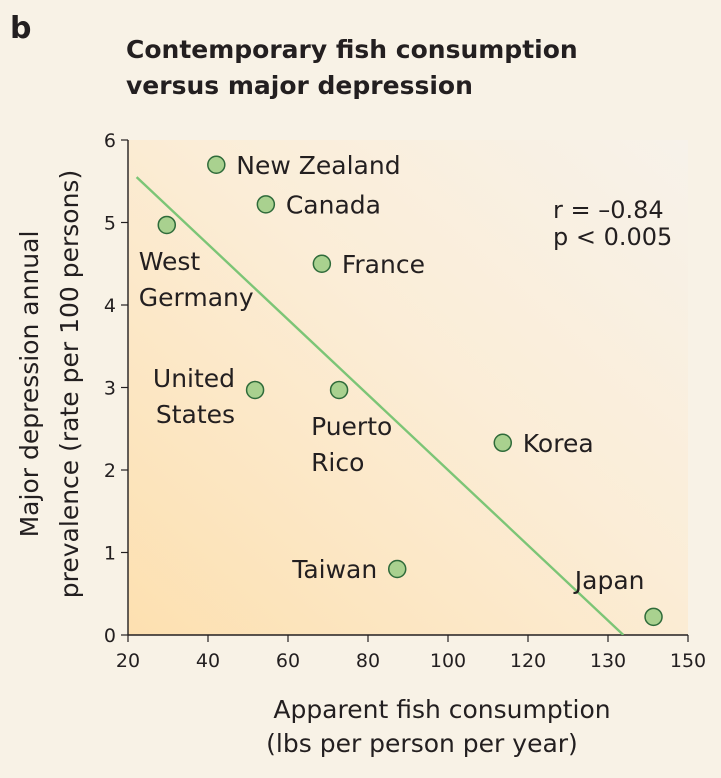  What do you see at coordinates (608, 661) in the screenshot?
I see `x-tick-label: 130` at bounding box center [608, 661].